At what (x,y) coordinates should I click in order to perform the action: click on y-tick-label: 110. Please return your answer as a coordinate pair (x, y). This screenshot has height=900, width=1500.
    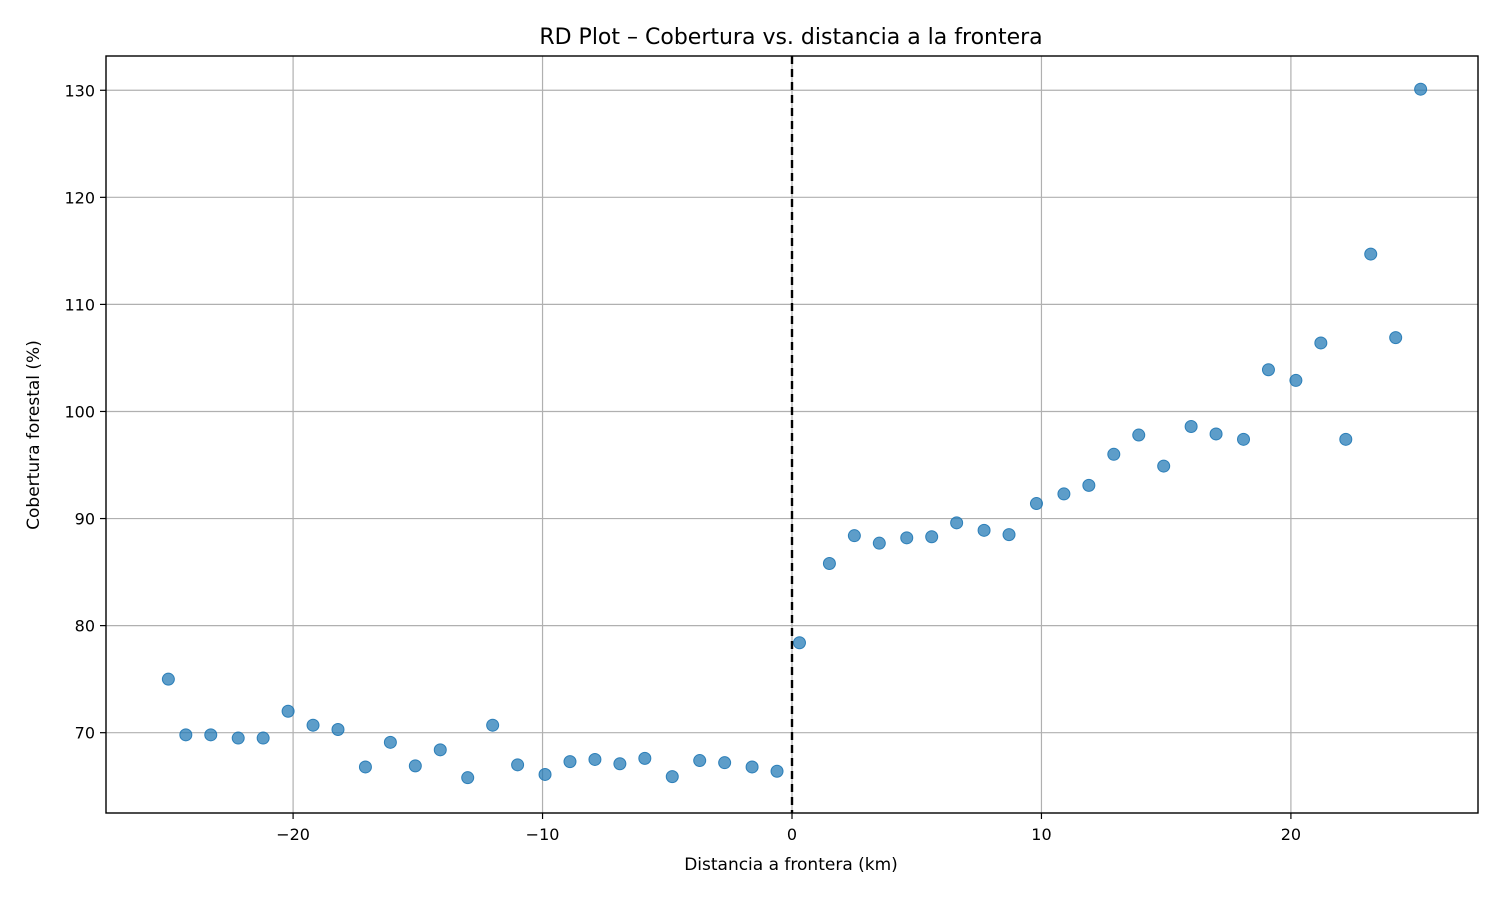
    Looking at the image, I should click on (79, 304).